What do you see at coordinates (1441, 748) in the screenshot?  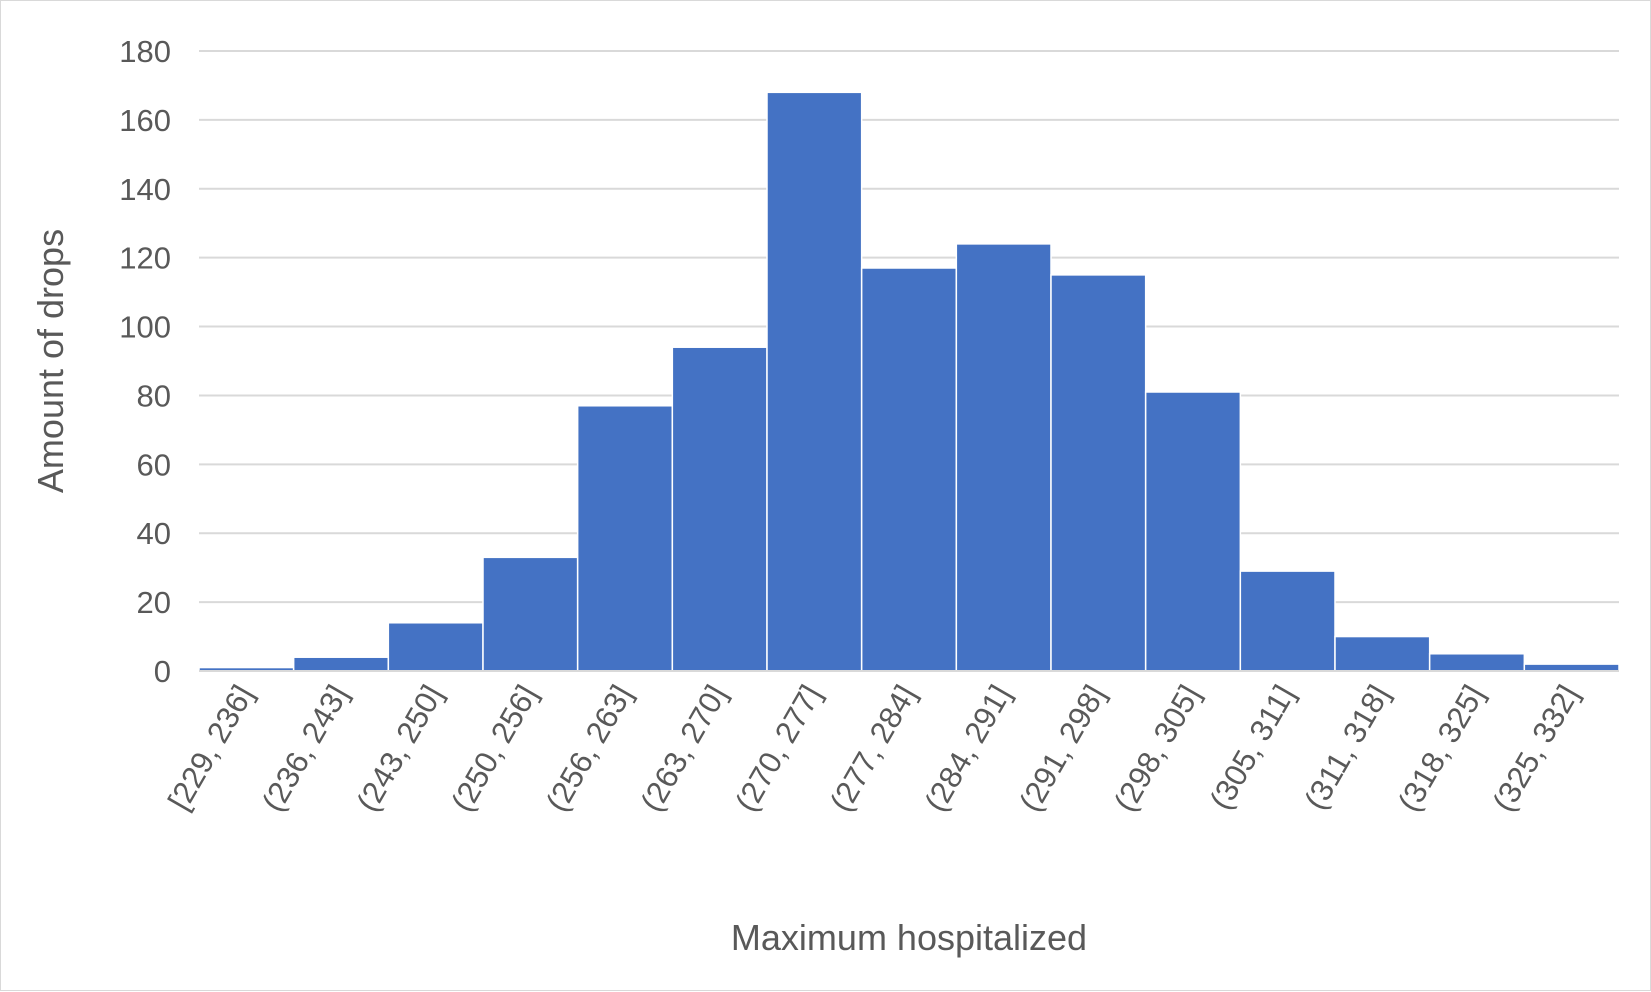 I see `x-tick-label: (318, 325]` at bounding box center [1441, 748].